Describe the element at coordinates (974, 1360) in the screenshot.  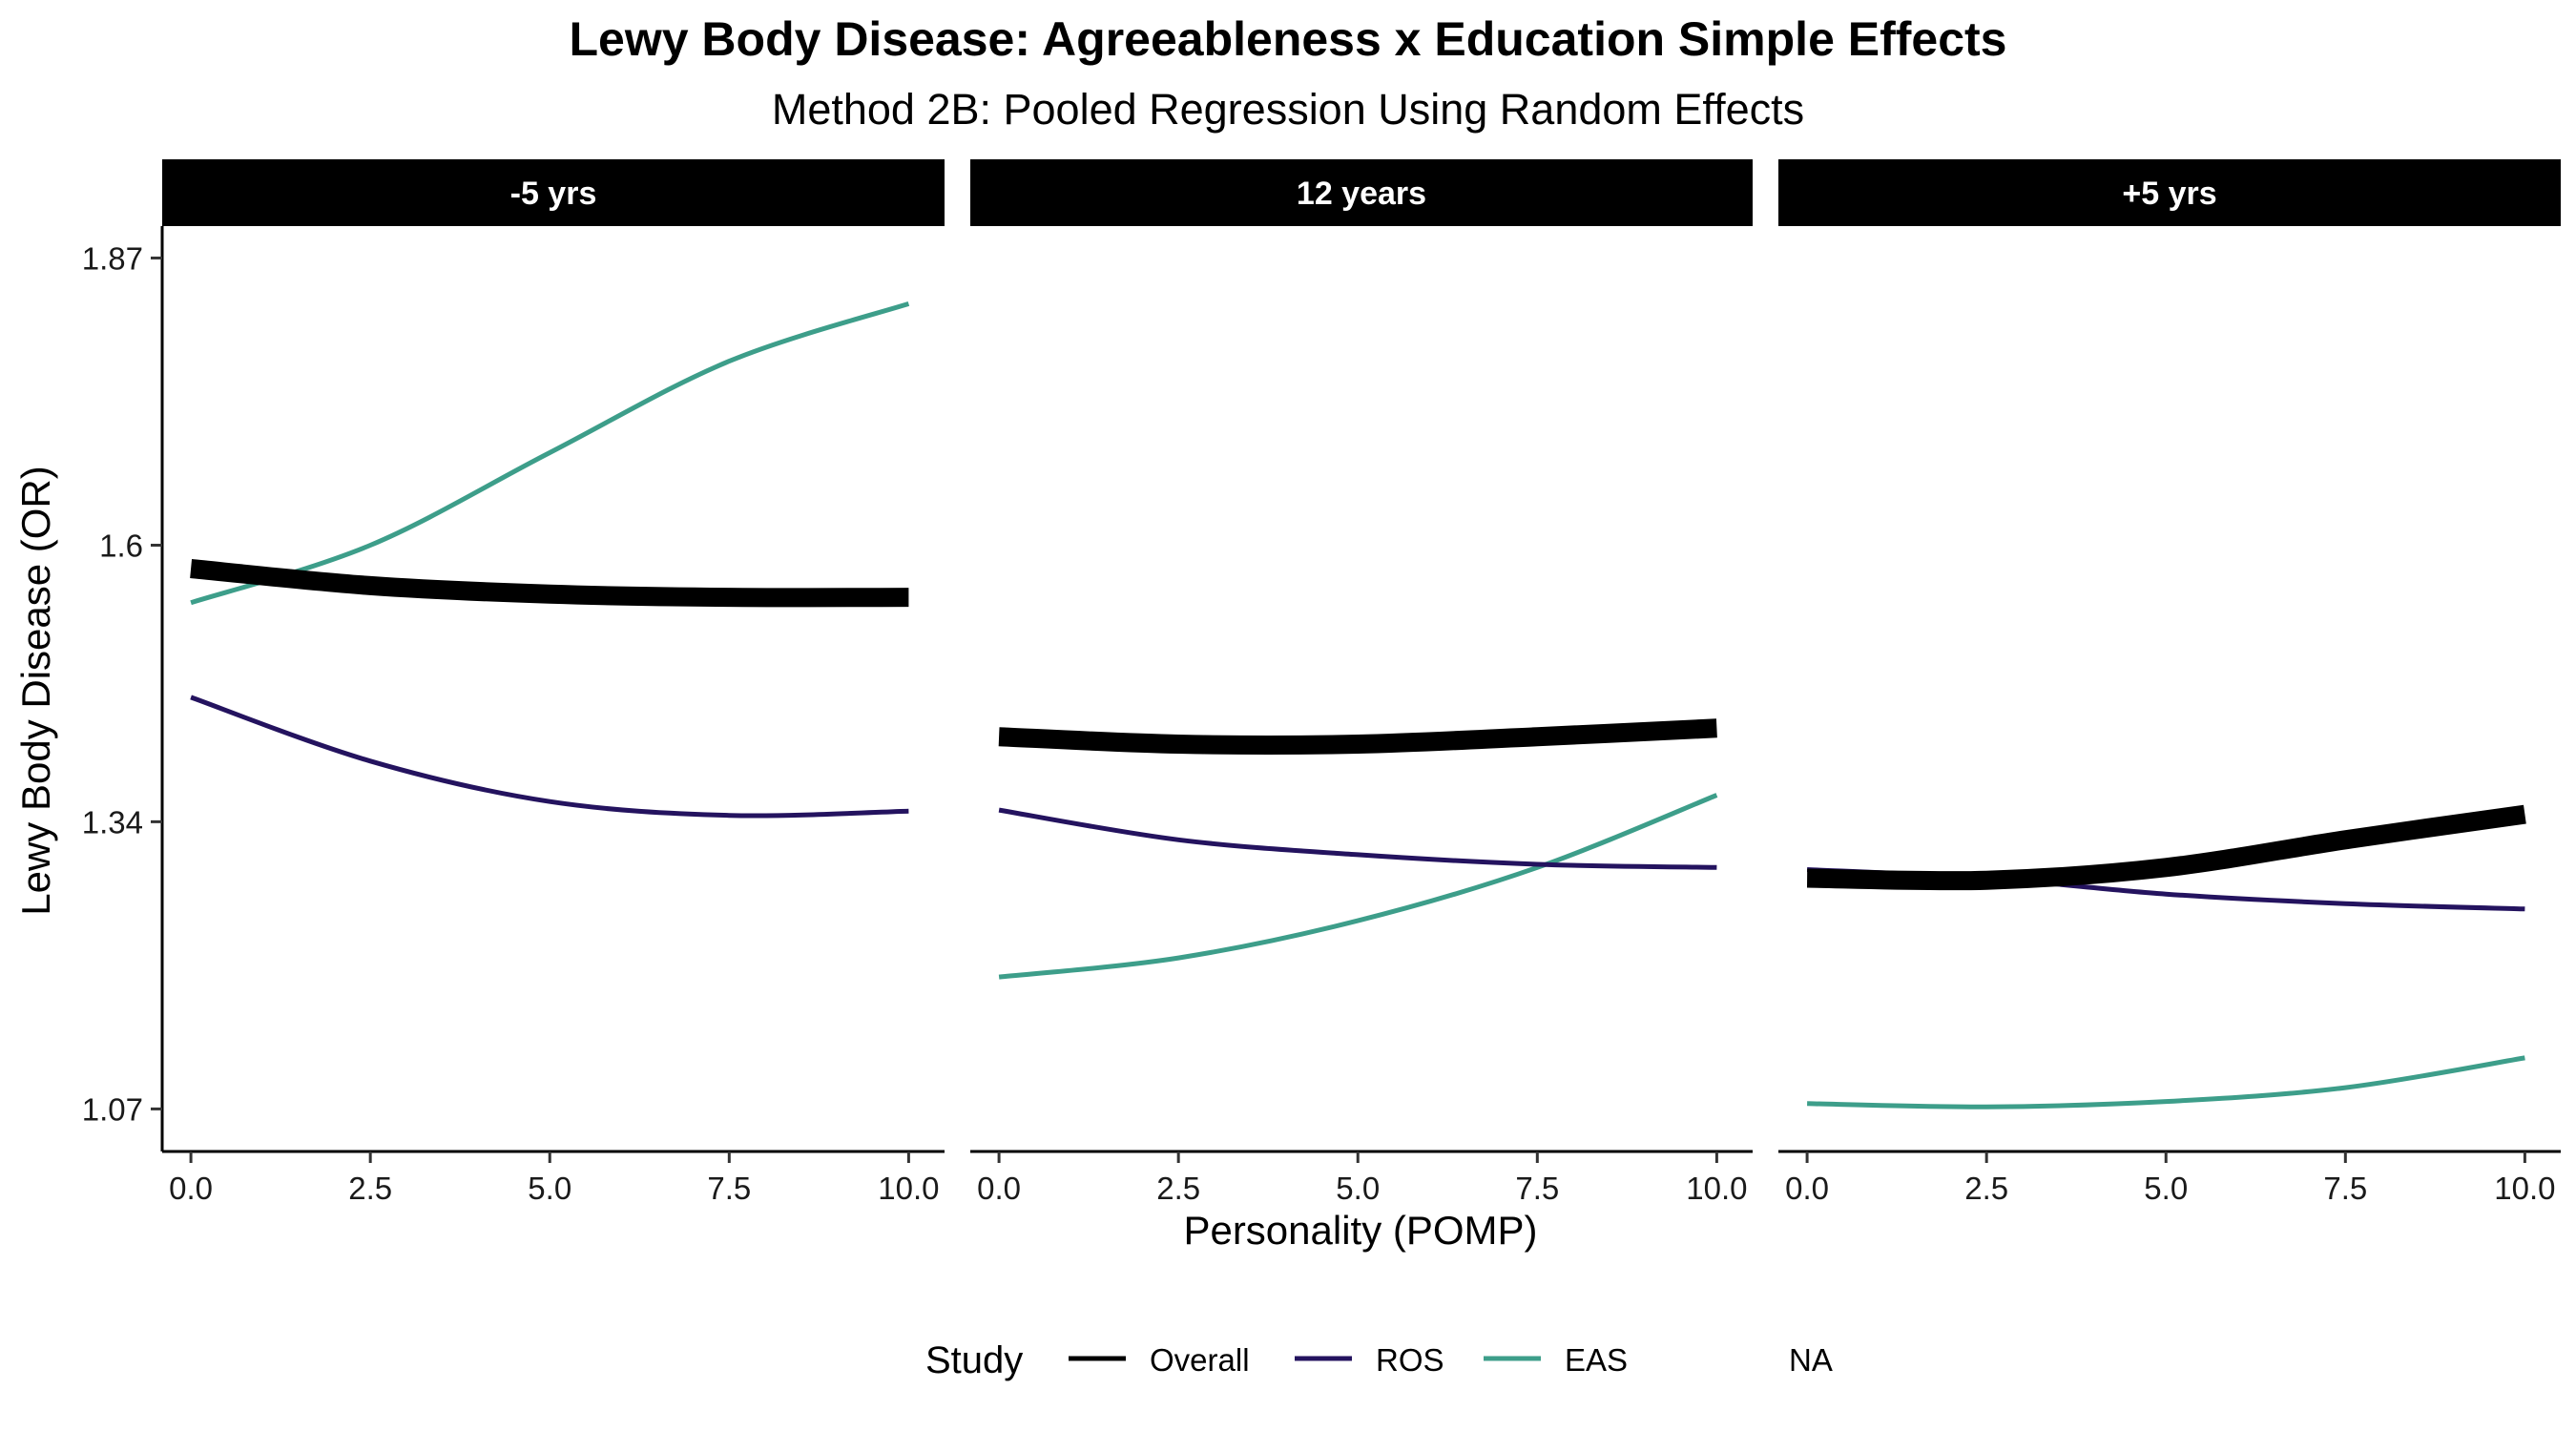
I see `legend-title: Study` at that location.